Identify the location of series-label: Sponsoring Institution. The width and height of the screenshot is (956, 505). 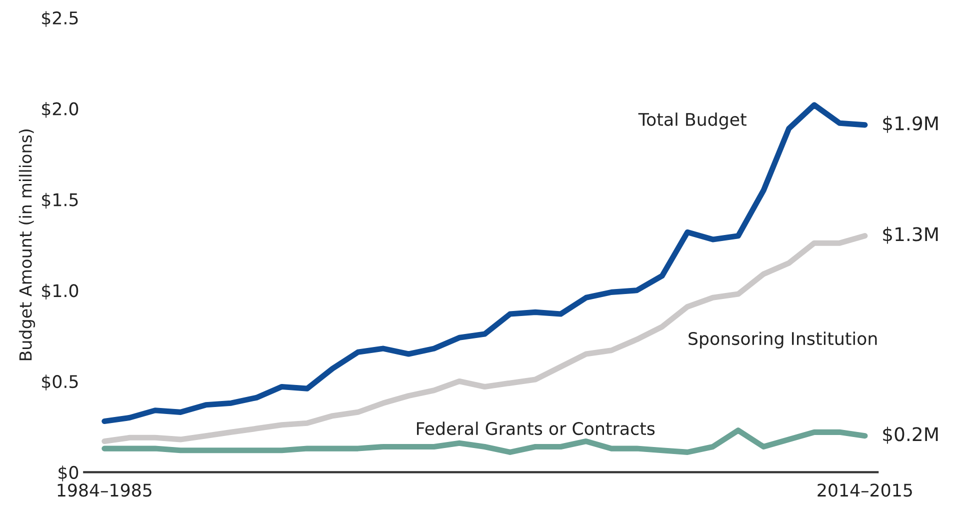
(782, 340).